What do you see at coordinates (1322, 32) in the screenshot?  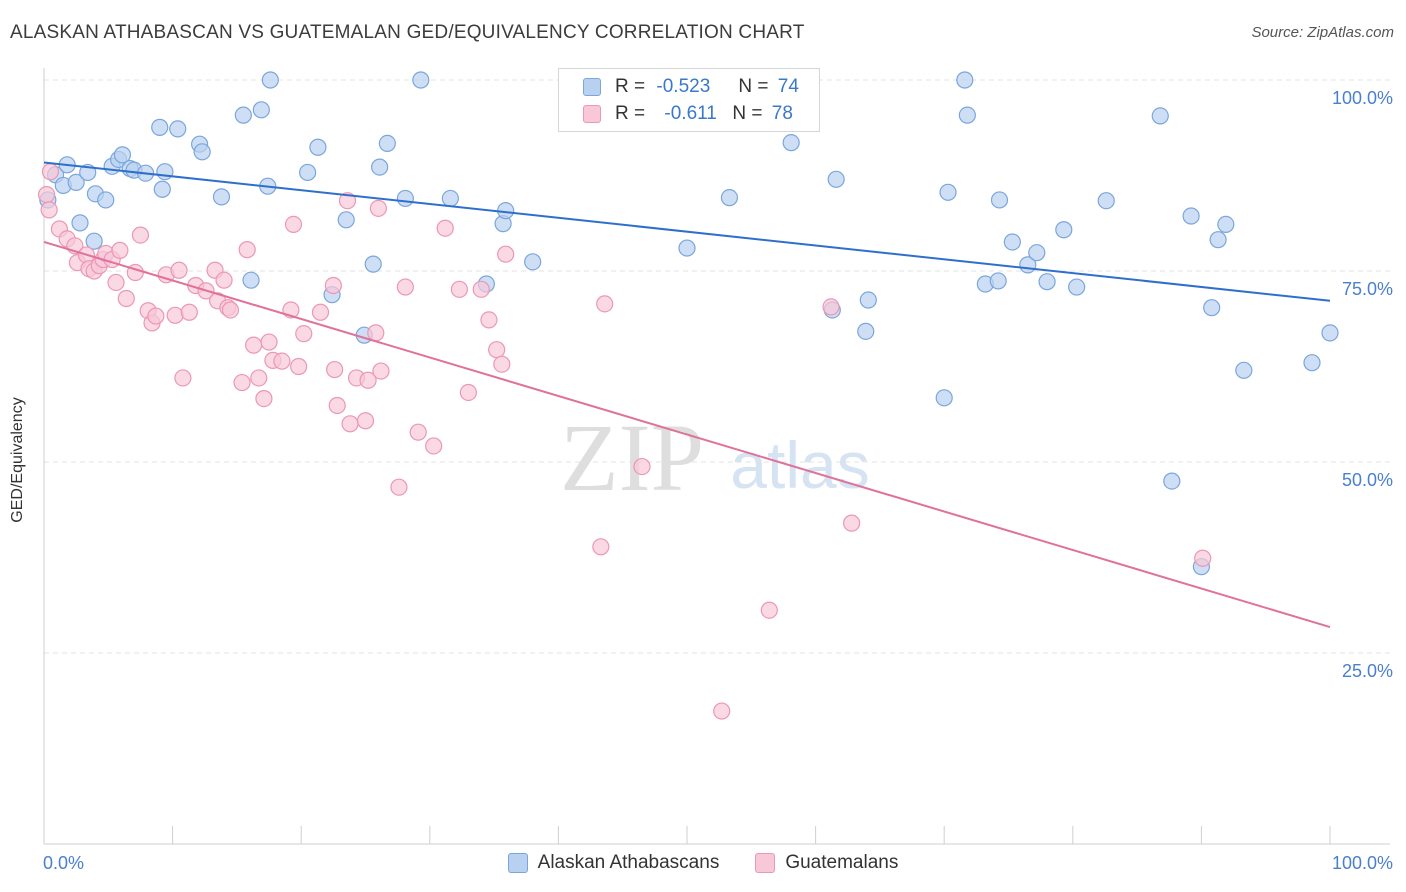 I see `source-attribution: Source: ZipAtlas.com` at bounding box center [1322, 32].